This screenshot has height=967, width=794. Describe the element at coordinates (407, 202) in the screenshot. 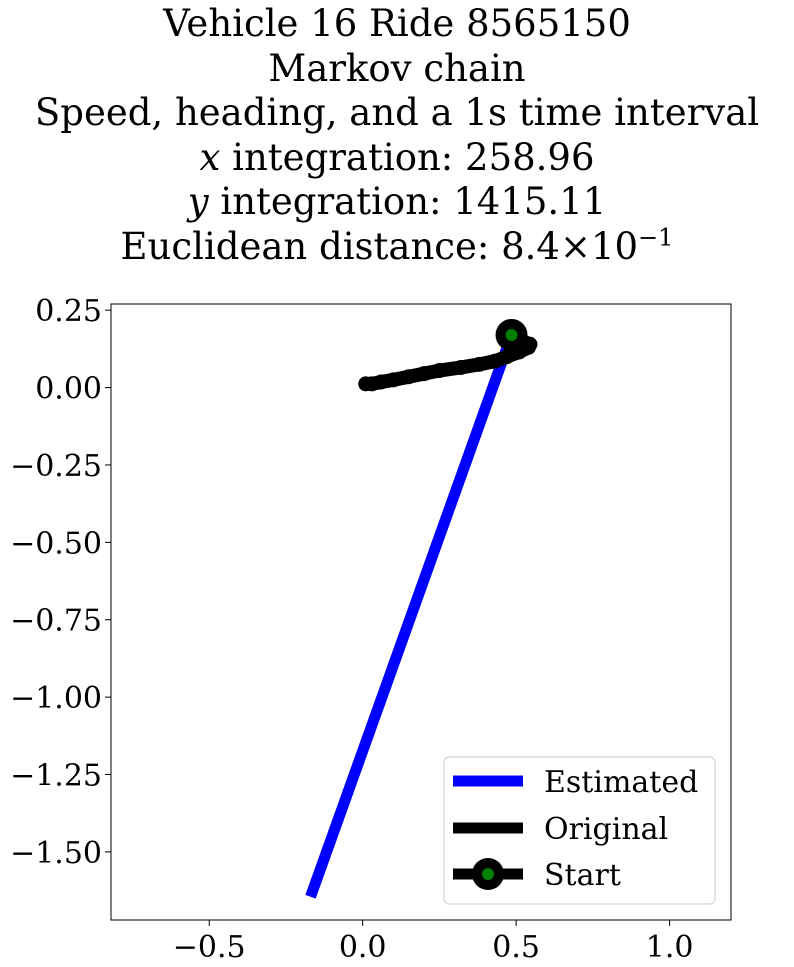

I see `y-integration-text: integration: 1415.11` at that location.